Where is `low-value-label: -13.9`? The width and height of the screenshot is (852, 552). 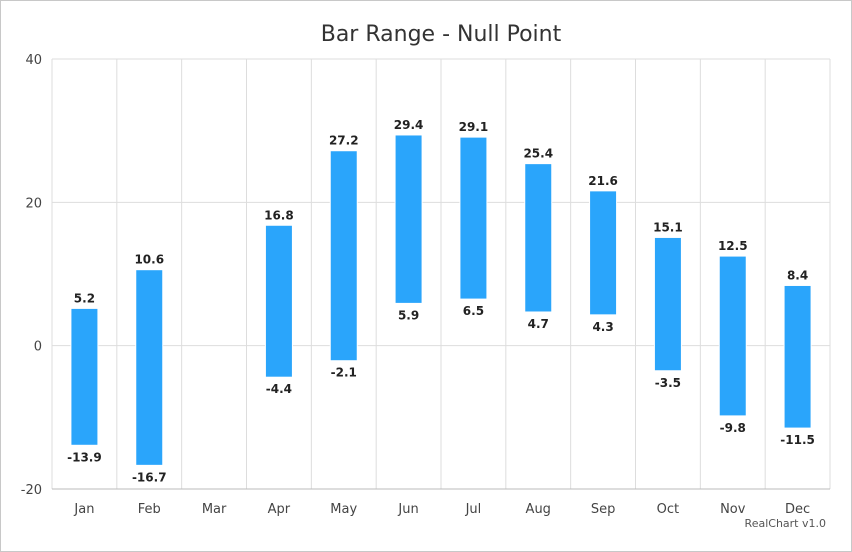 low-value-label: -13.9 is located at coordinates (84, 457).